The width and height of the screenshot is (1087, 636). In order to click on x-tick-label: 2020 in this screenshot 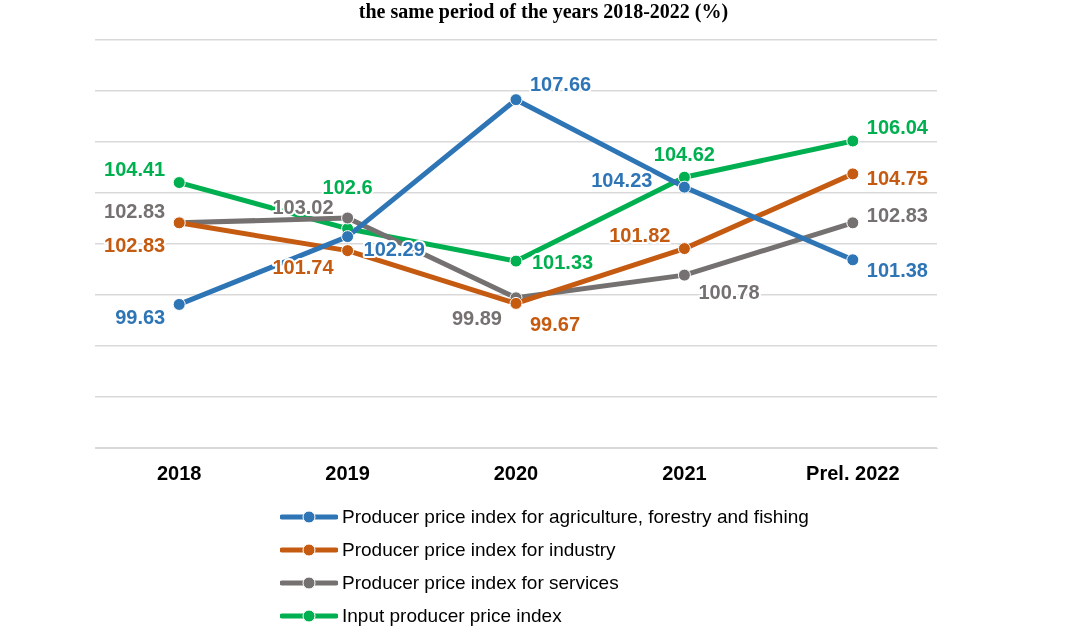, I will do `click(516, 472)`.